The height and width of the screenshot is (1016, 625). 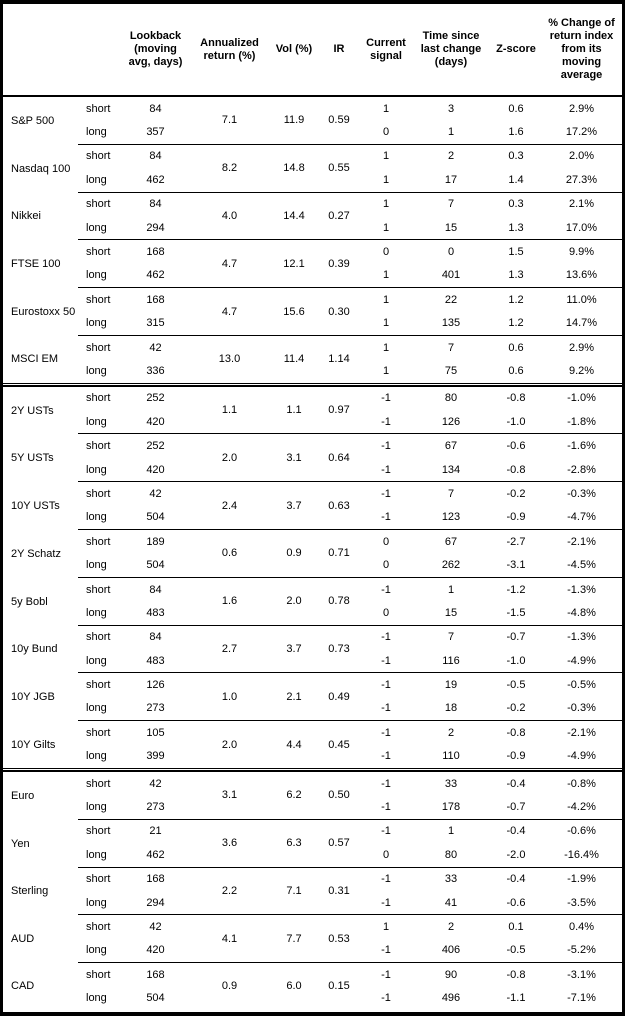 I want to click on lookback-value: 462, so click(x=155, y=275).